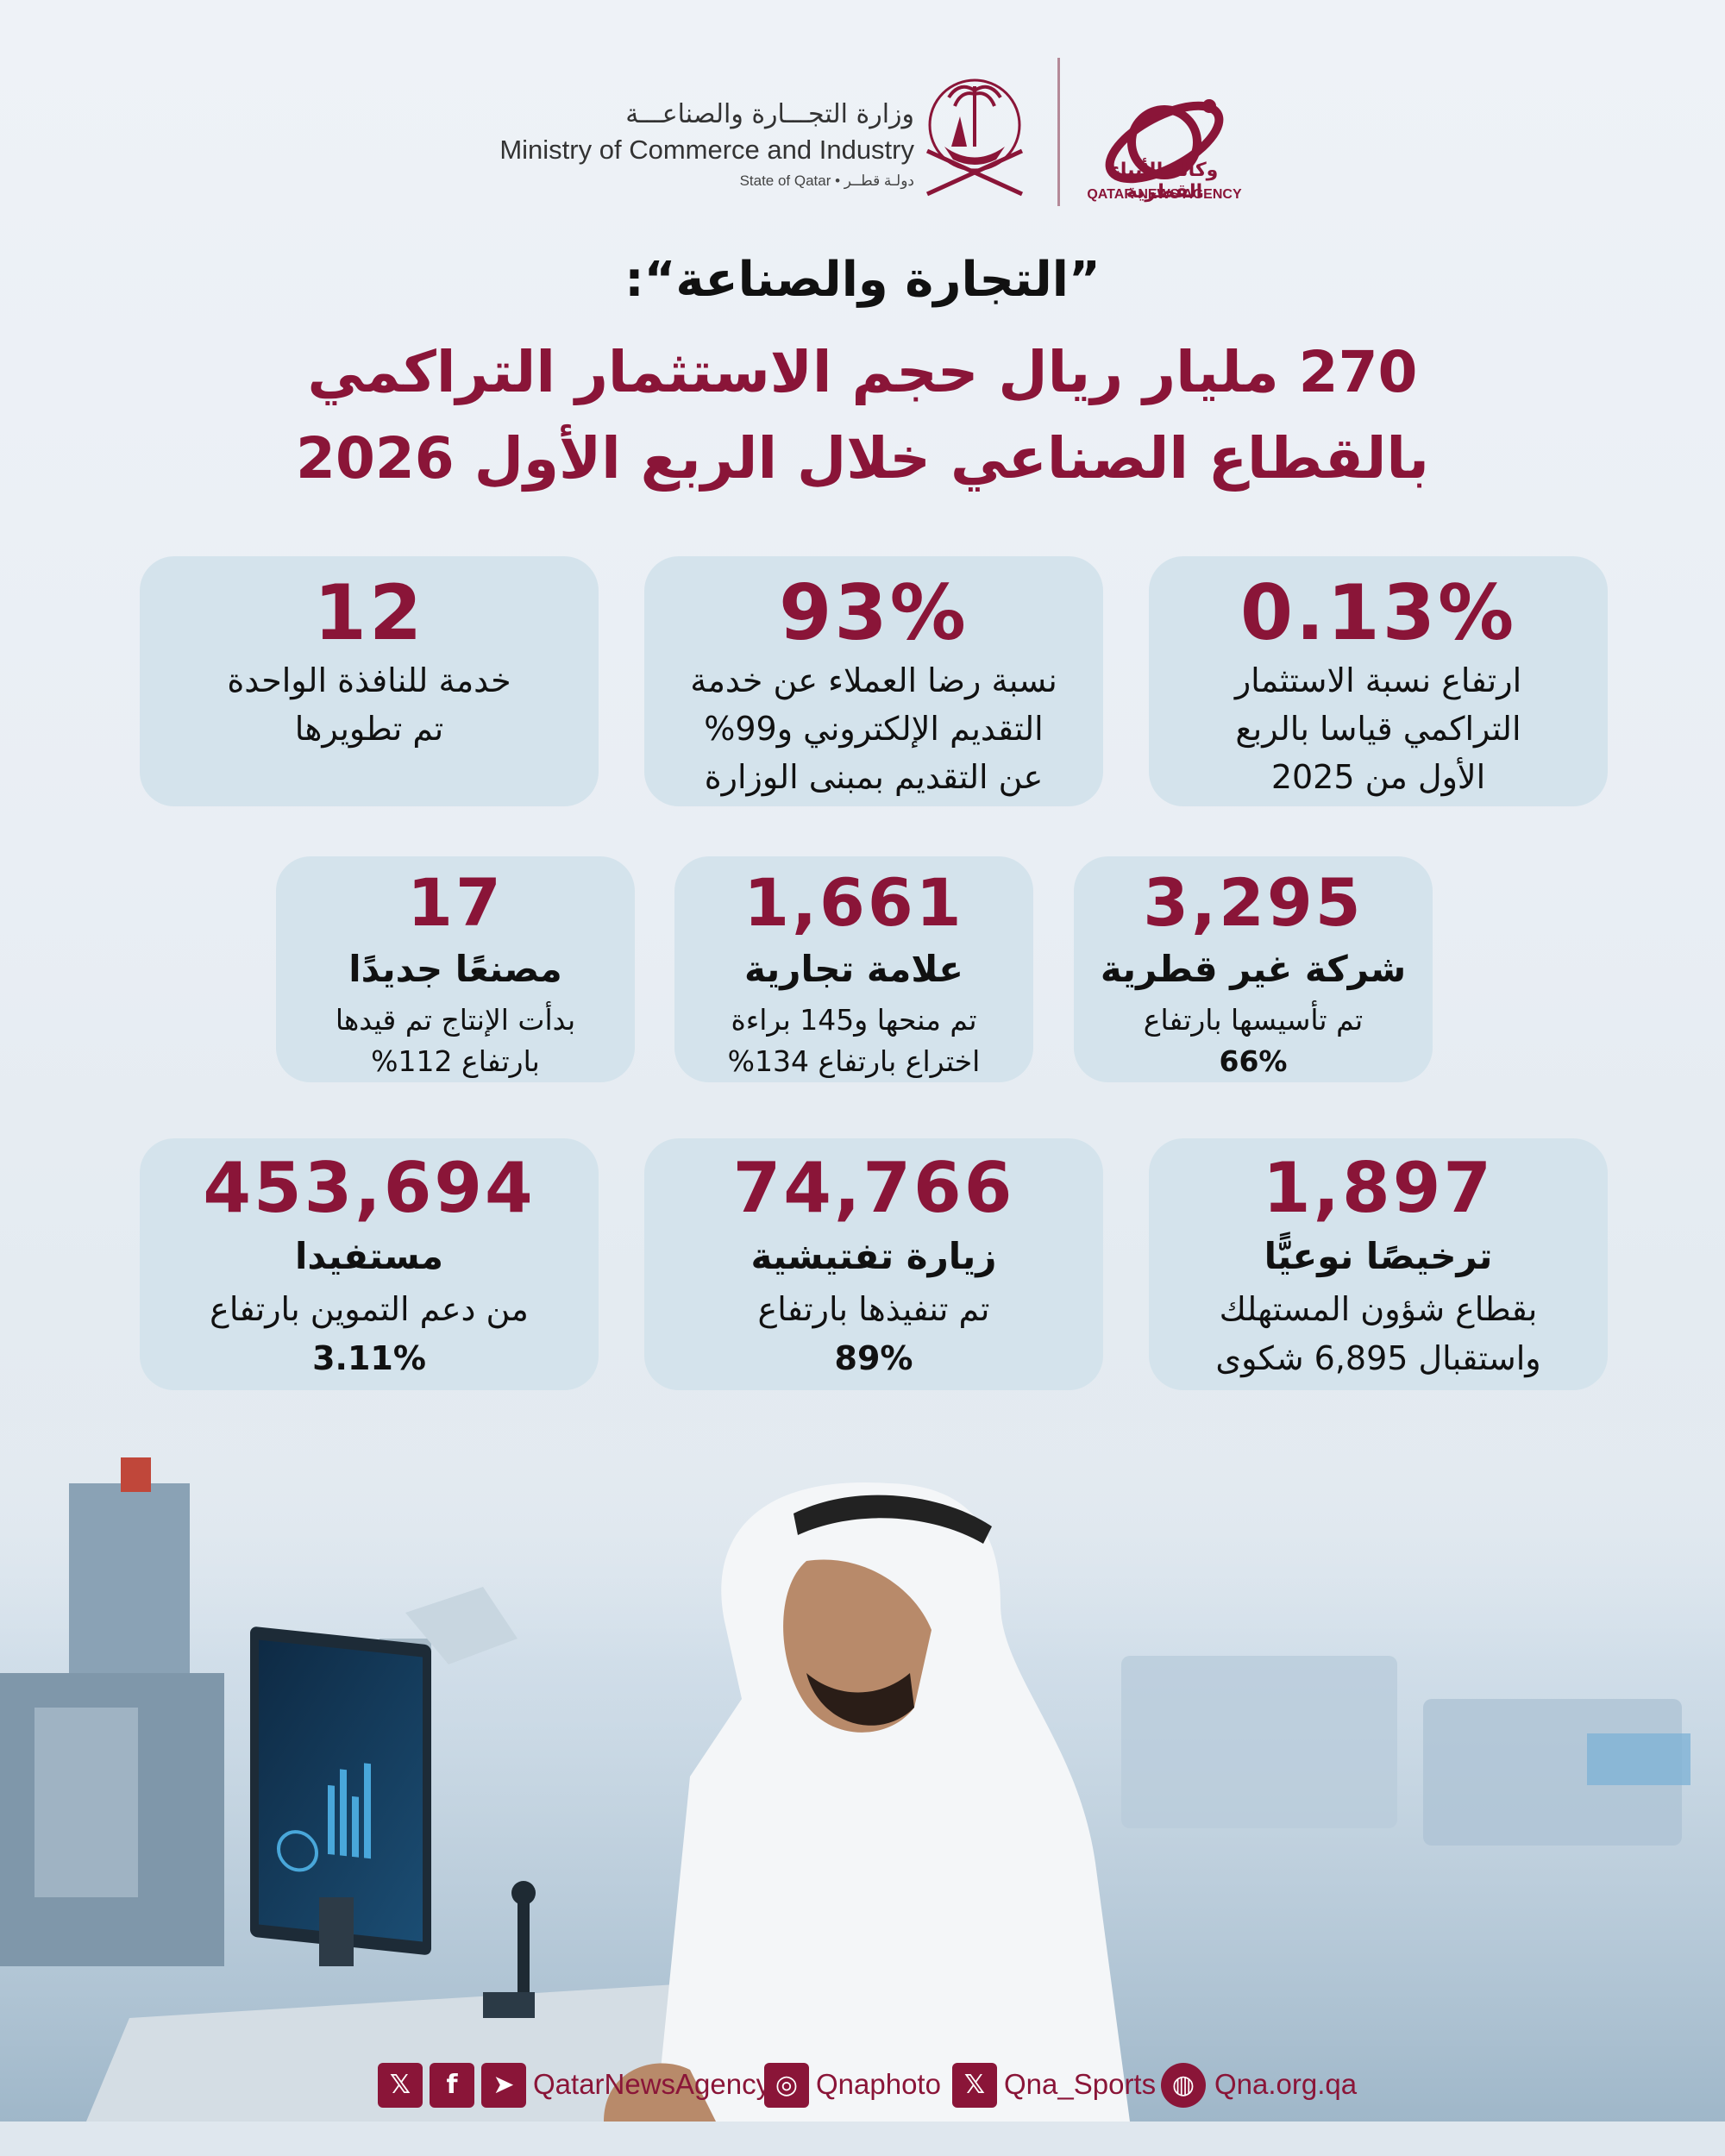  I want to click on ministry-name-ar: وزارة التجـــارة والصناعـــة, so click(769, 114).